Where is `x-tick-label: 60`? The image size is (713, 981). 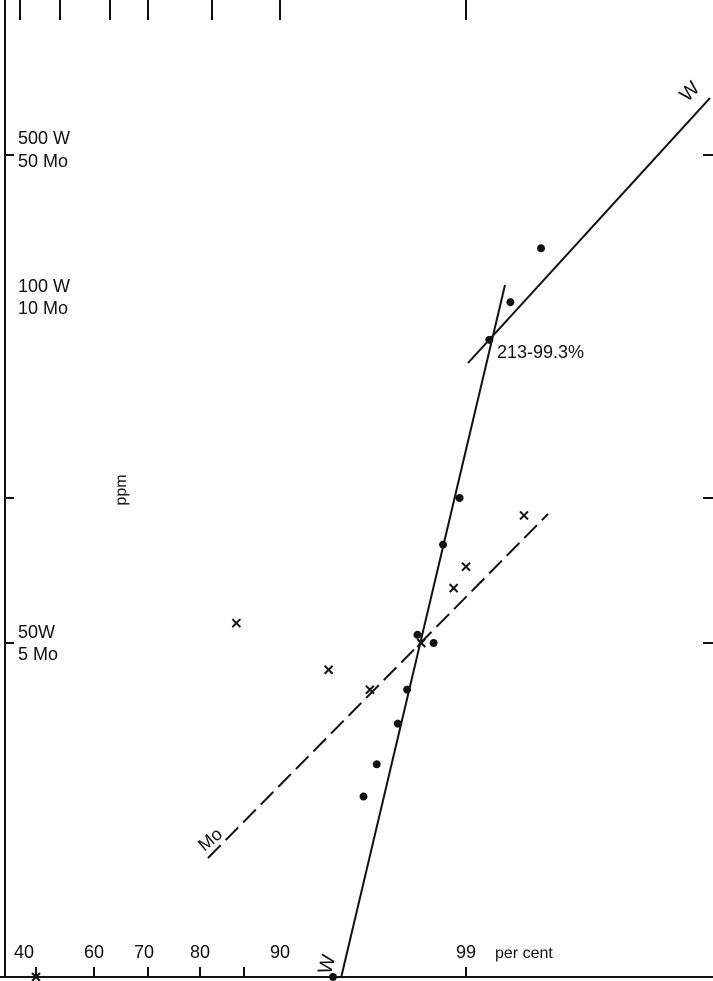
x-tick-label: 60 is located at coordinates (94, 952).